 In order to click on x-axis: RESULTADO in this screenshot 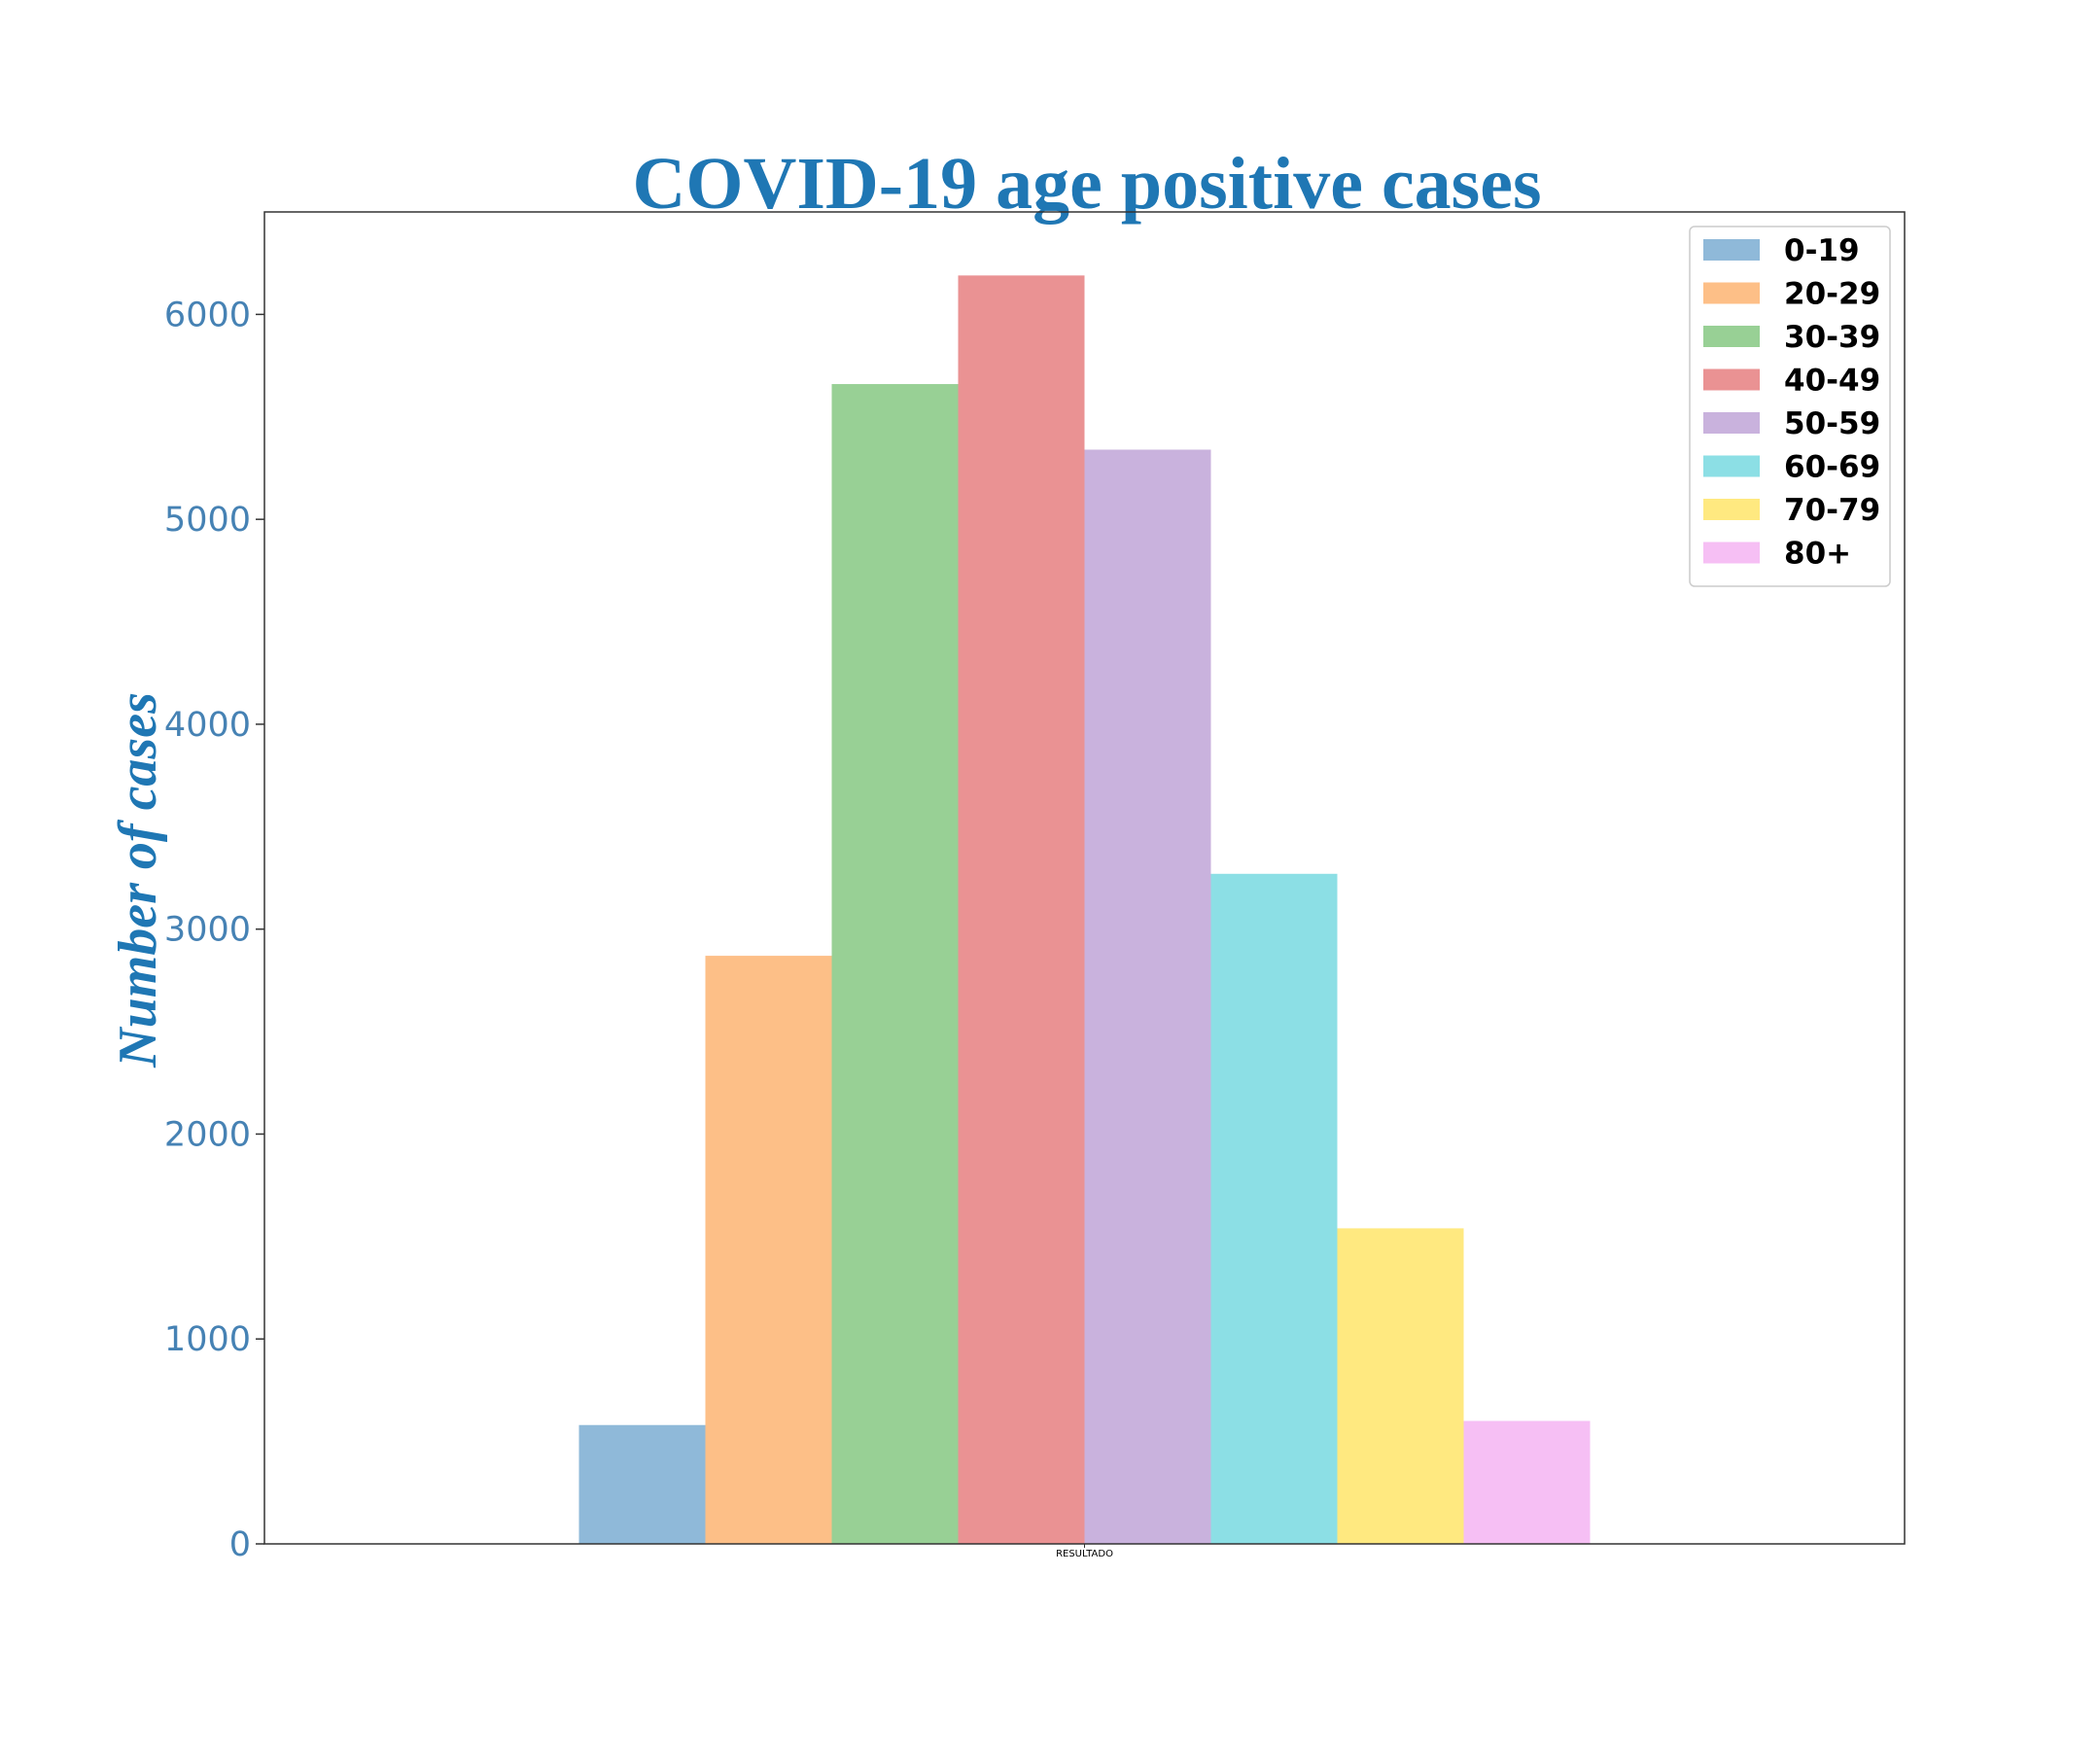, I will do `click(1084, 1551)`.